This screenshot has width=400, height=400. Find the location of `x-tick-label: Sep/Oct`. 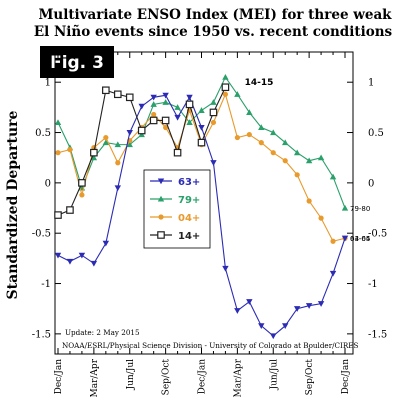

x-tick-label: Sep/Oct is located at coordinates (310, 377).